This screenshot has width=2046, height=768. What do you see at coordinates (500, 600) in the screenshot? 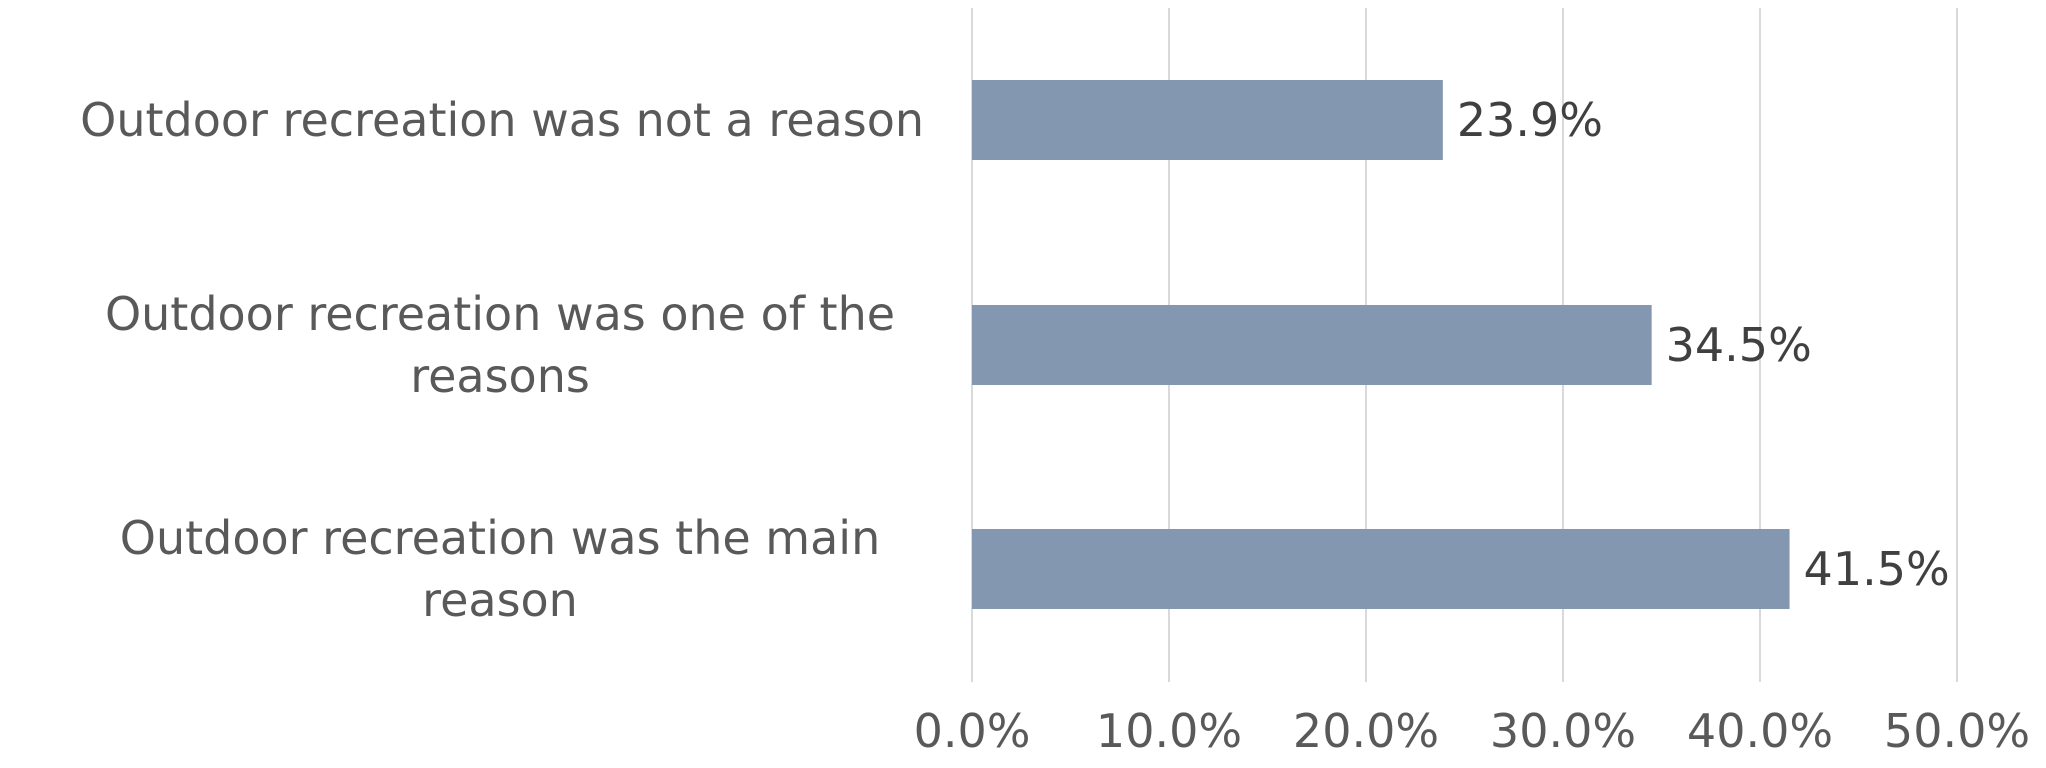
I see `category-label-line: reason` at bounding box center [500, 600].